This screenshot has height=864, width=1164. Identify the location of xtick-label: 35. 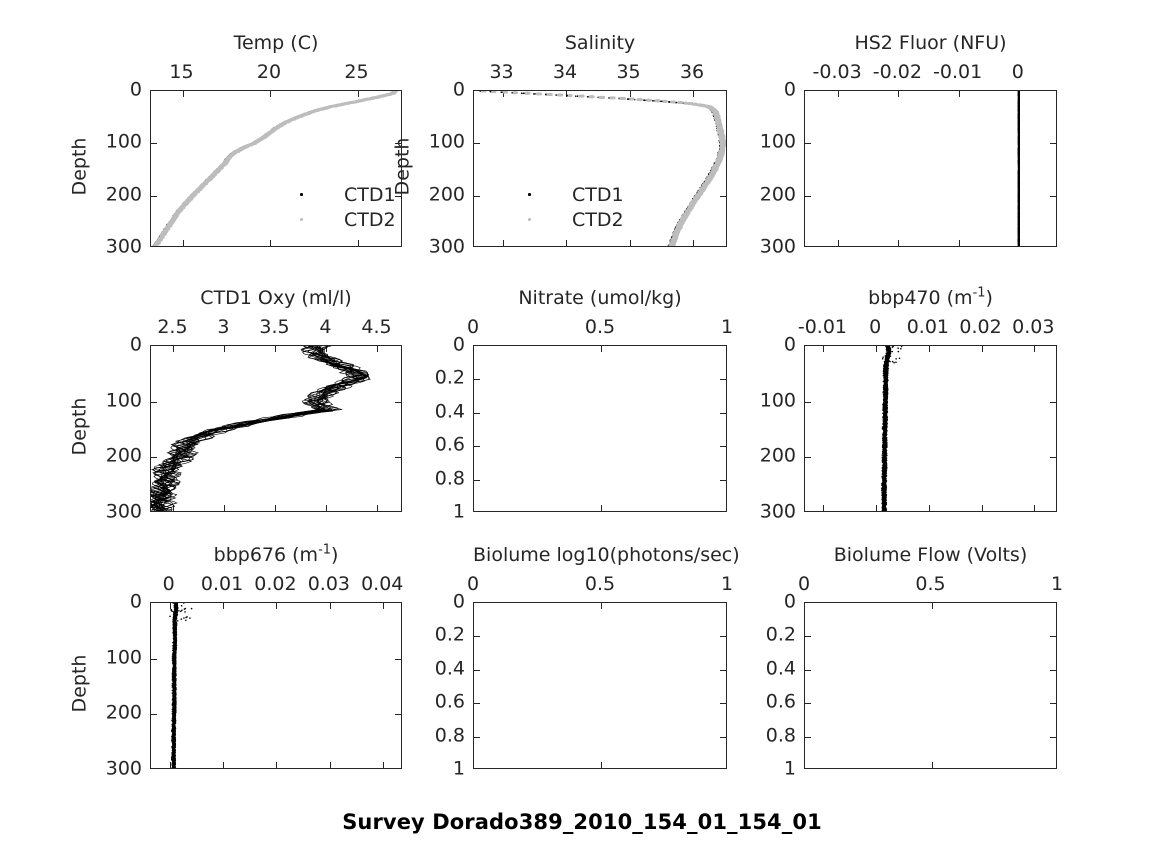
(628, 72).